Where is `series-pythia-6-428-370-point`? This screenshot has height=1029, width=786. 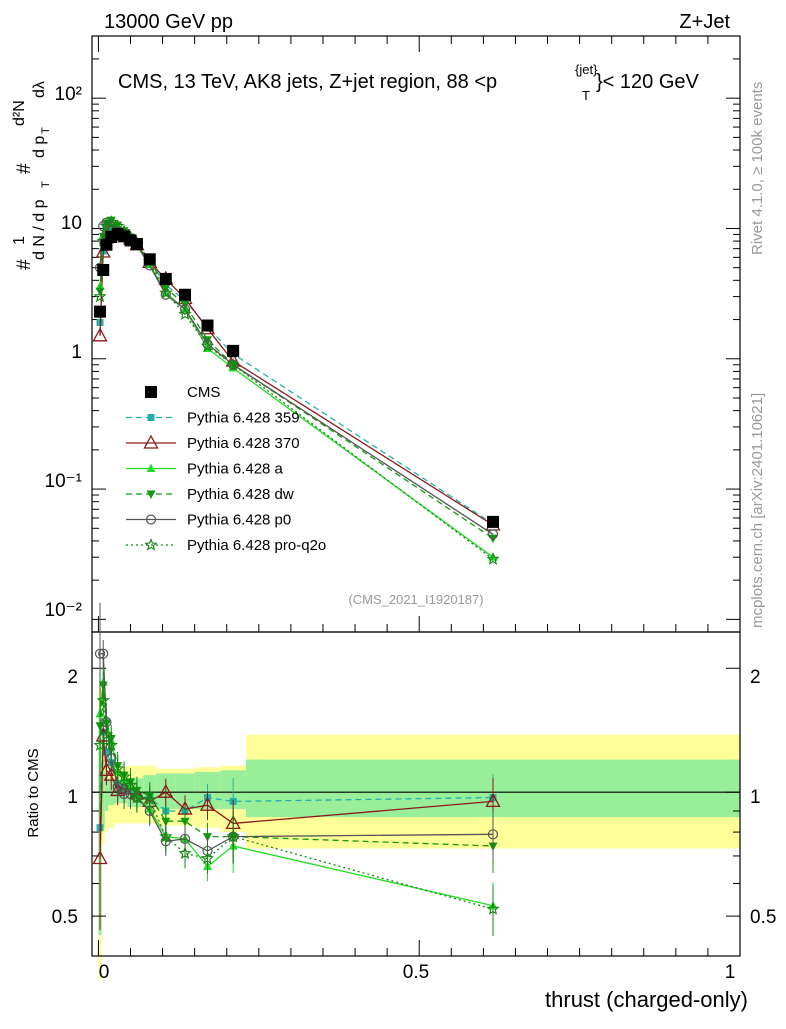 series-pythia-6-428-370-point is located at coordinates (100, 334).